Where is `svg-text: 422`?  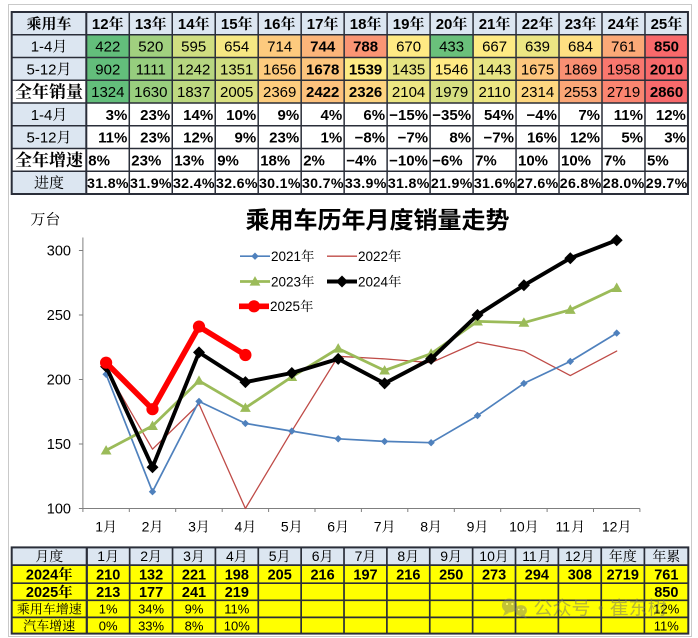 svg-text: 422 is located at coordinates (107, 47).